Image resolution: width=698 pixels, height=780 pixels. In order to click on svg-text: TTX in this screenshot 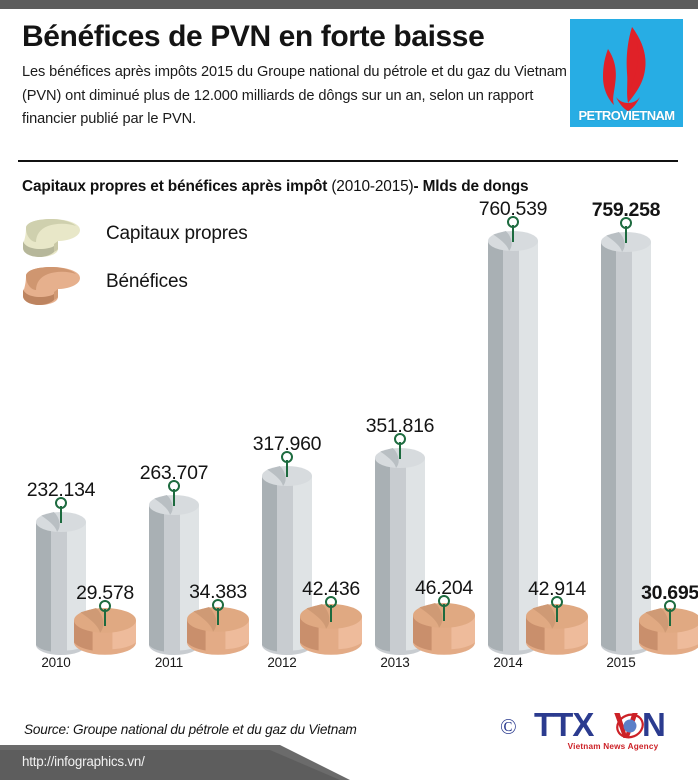, I will do `click(564, 725)`.